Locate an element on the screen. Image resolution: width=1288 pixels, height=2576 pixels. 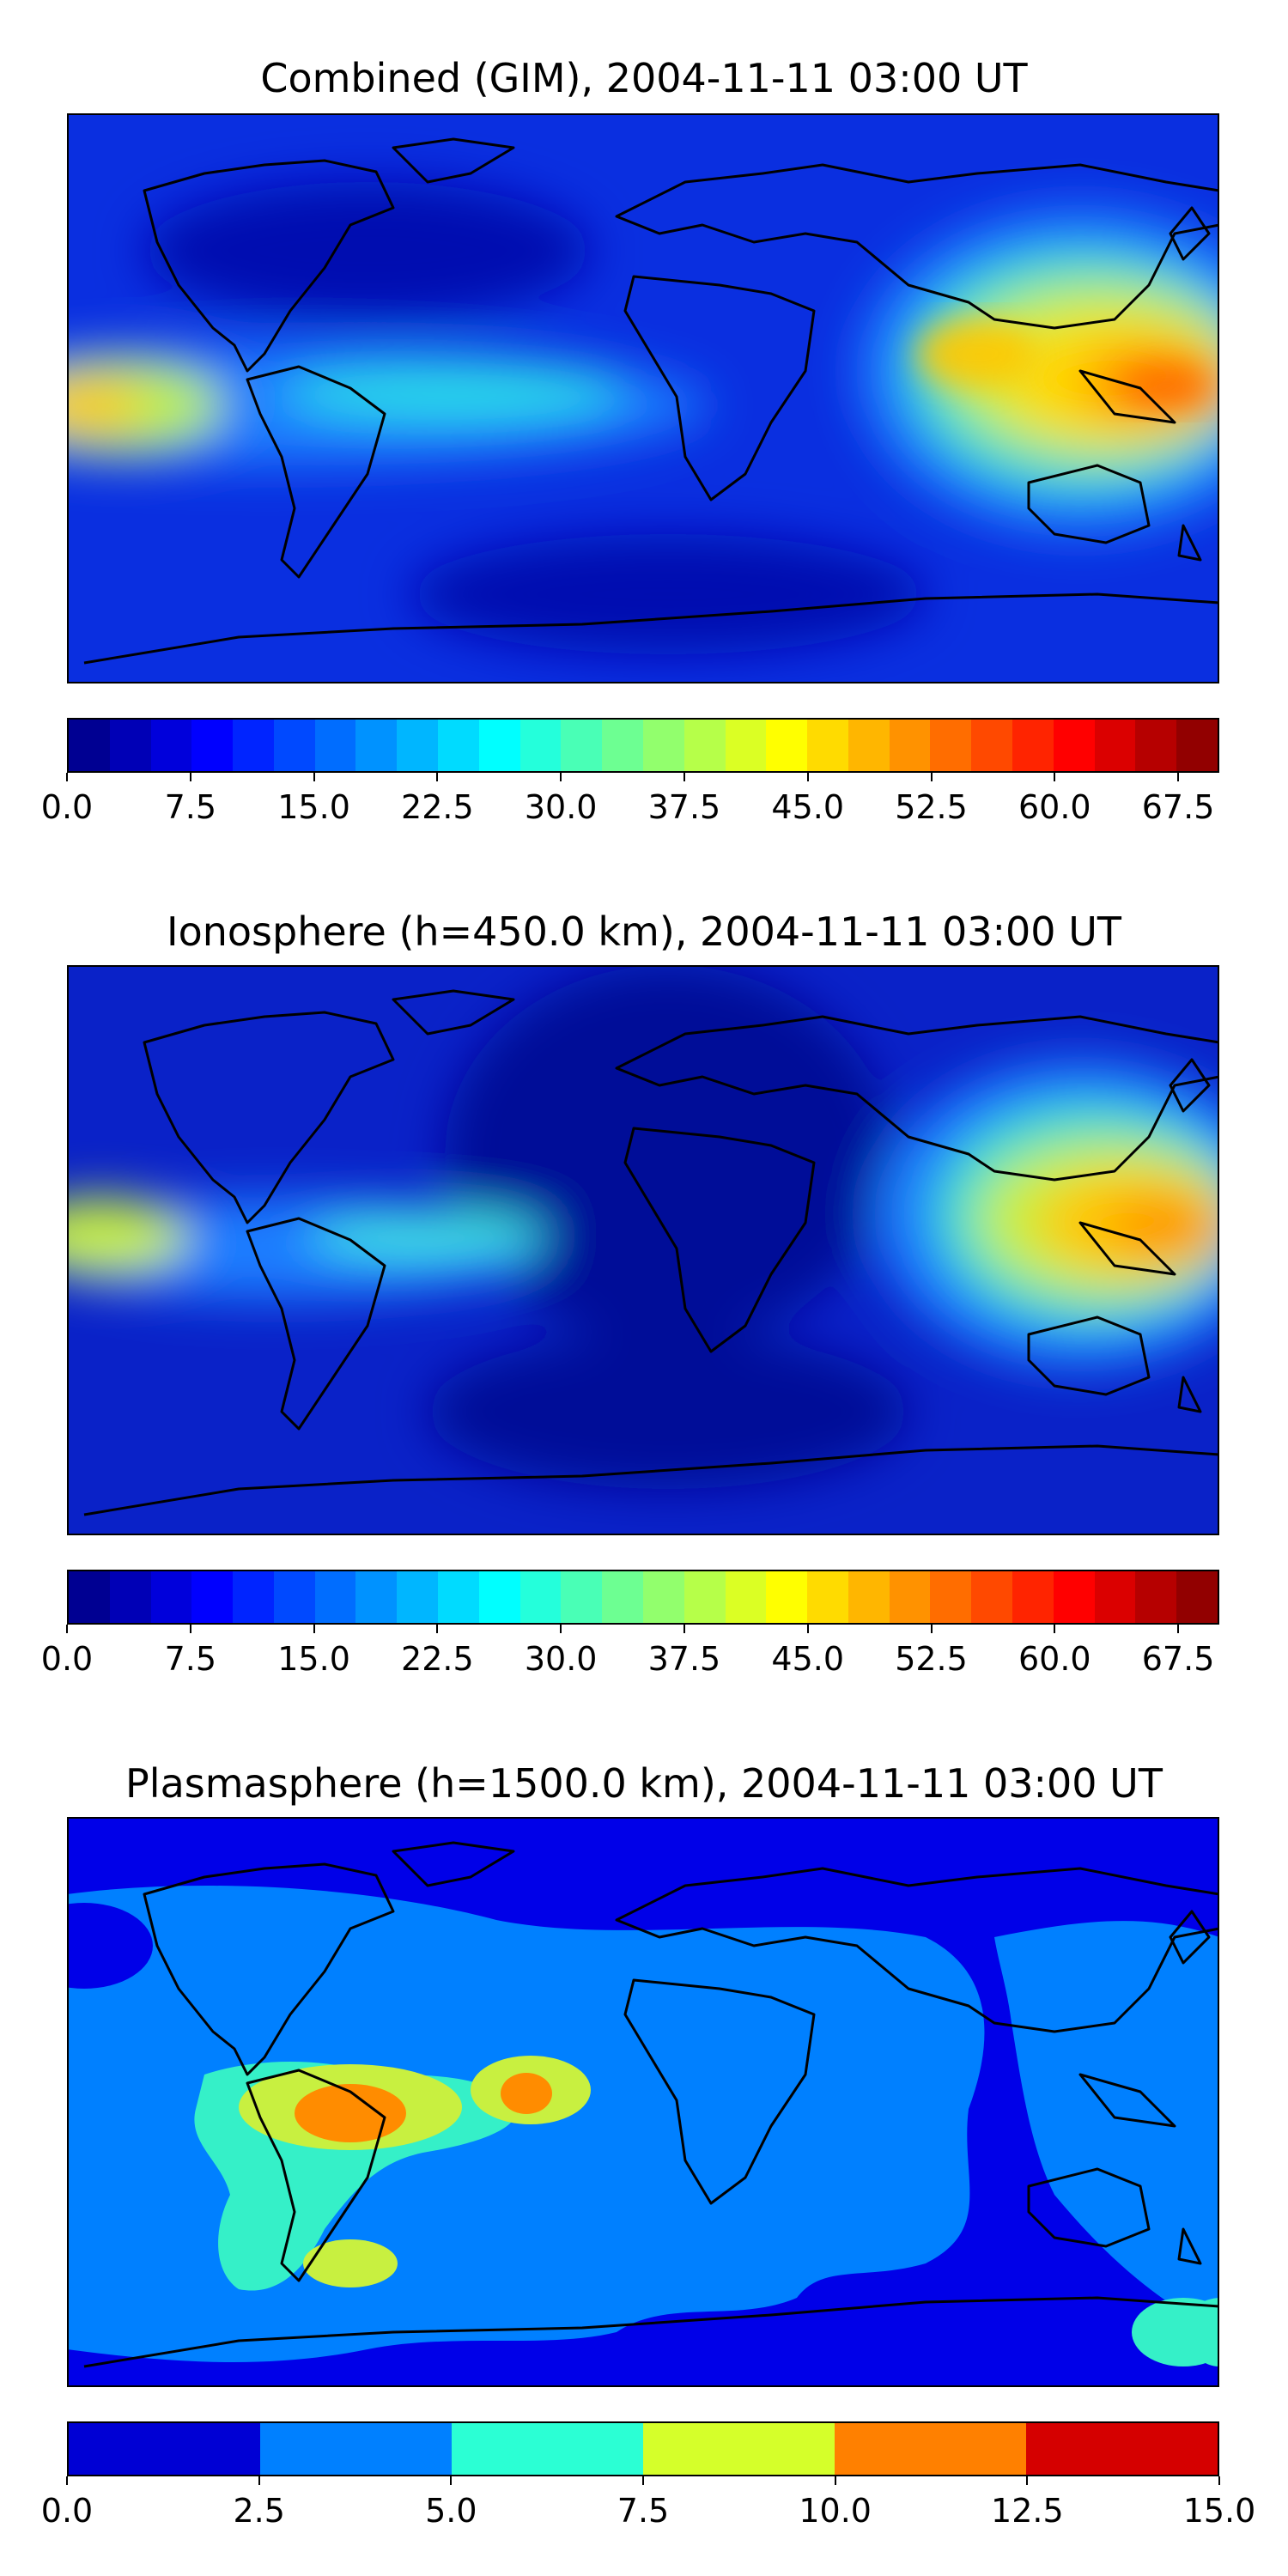
colorbar-tick-label: 67.5 is located at coordinates (1178, 1659).